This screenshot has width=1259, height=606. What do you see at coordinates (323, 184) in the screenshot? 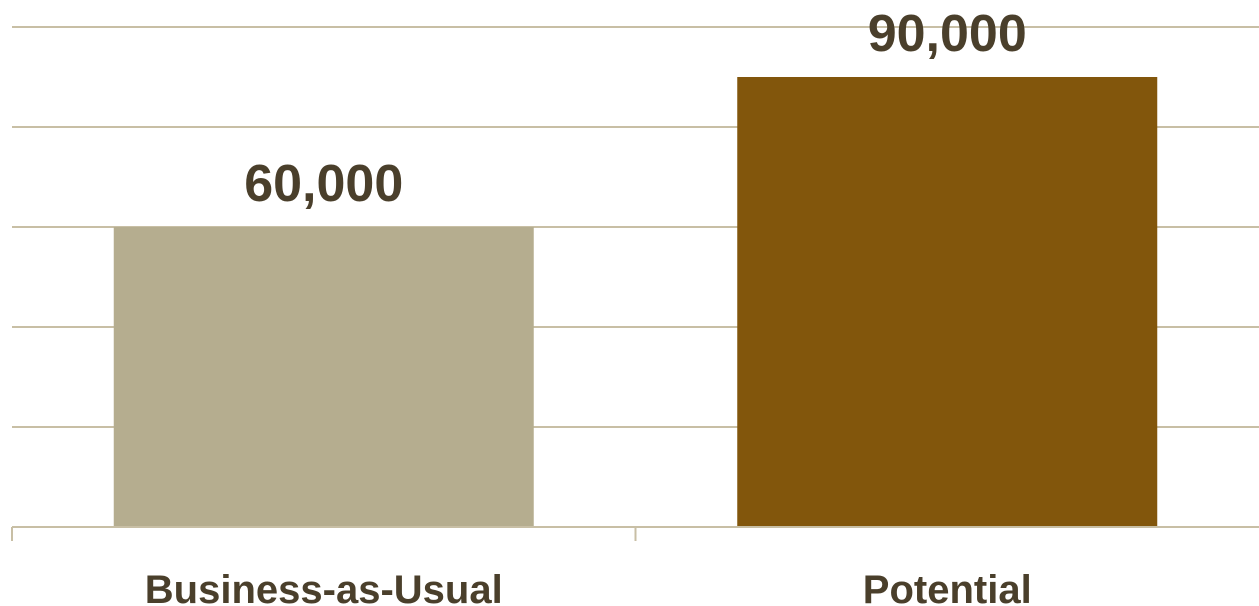
I see `data-label: 60,000` at bounding box center [323, 184].